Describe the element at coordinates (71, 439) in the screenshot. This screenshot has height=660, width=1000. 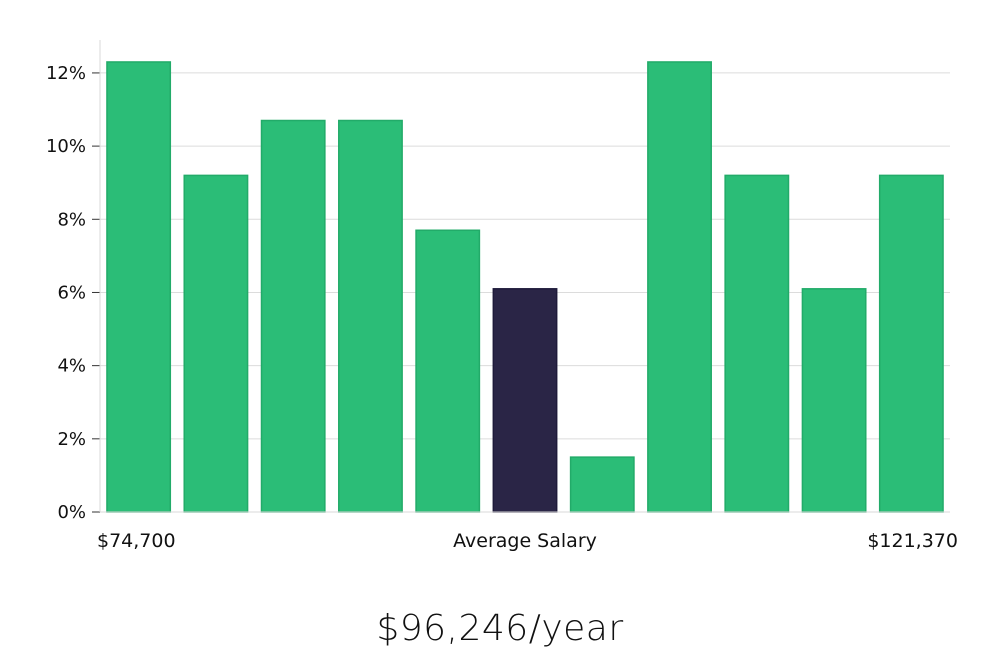
I see `y-tick-label: 2%` at that location.